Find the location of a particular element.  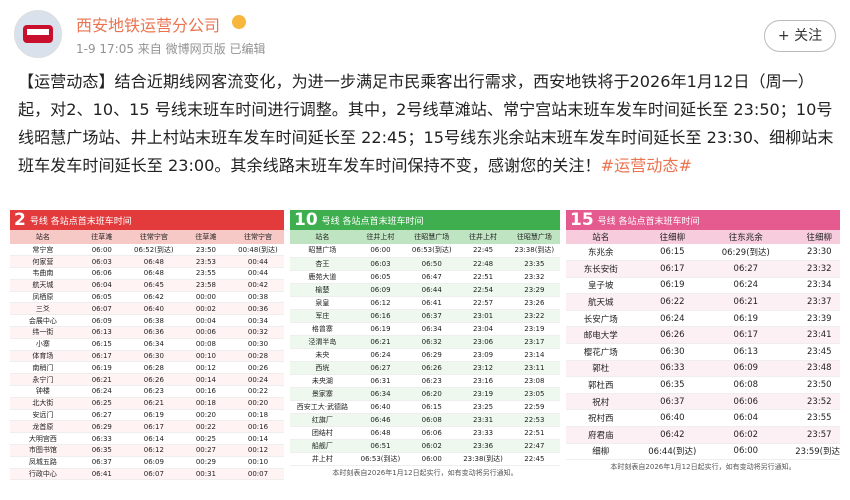

time-cell: 00:12 is located at coordinates (258, 450).